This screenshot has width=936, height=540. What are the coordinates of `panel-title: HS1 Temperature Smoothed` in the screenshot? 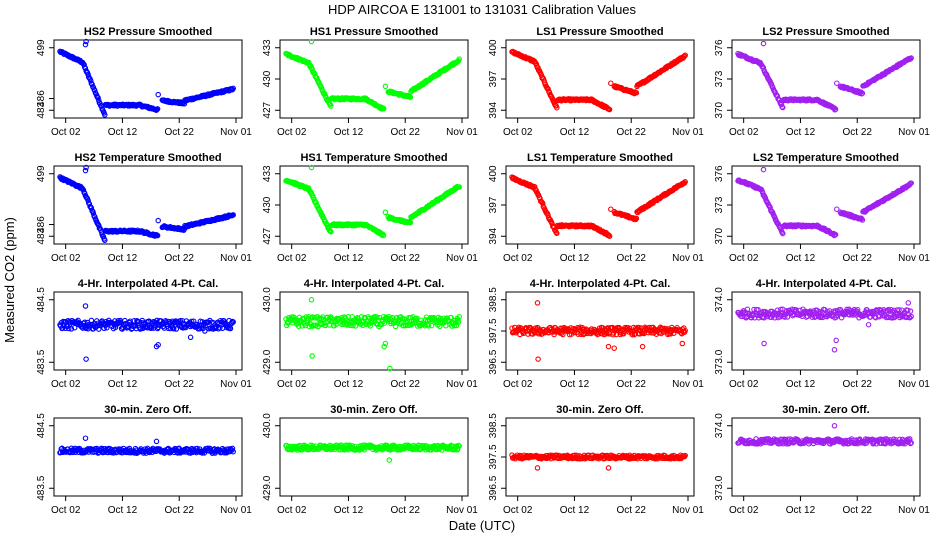 It's located at (373, 158).